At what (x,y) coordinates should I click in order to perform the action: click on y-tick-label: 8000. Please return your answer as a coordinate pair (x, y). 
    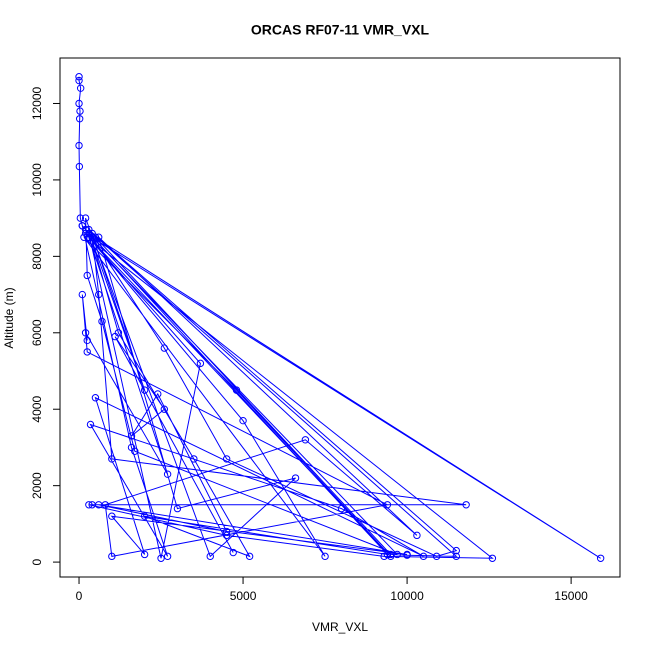
    Looking at the image, I should click on (37, 256).